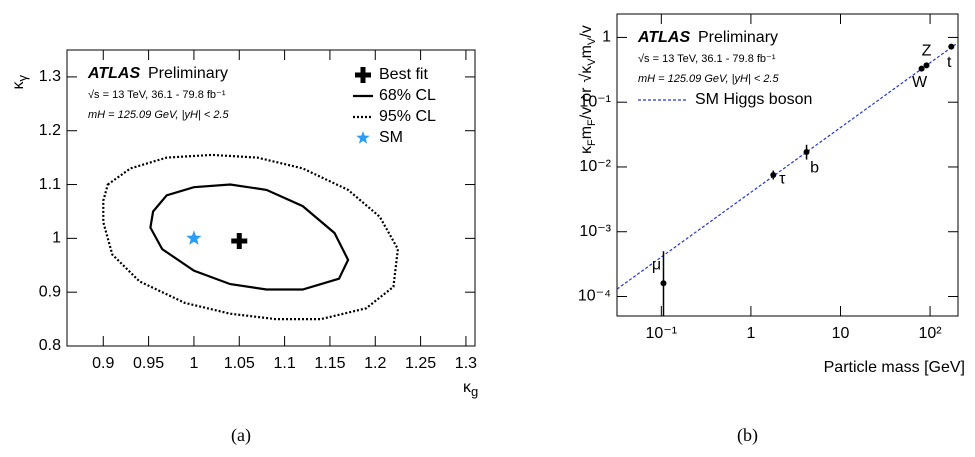 The image size is (975, 457). Describe the element at coordinates (920, 82) in the screenshot. I see `point-label: W` at that location.